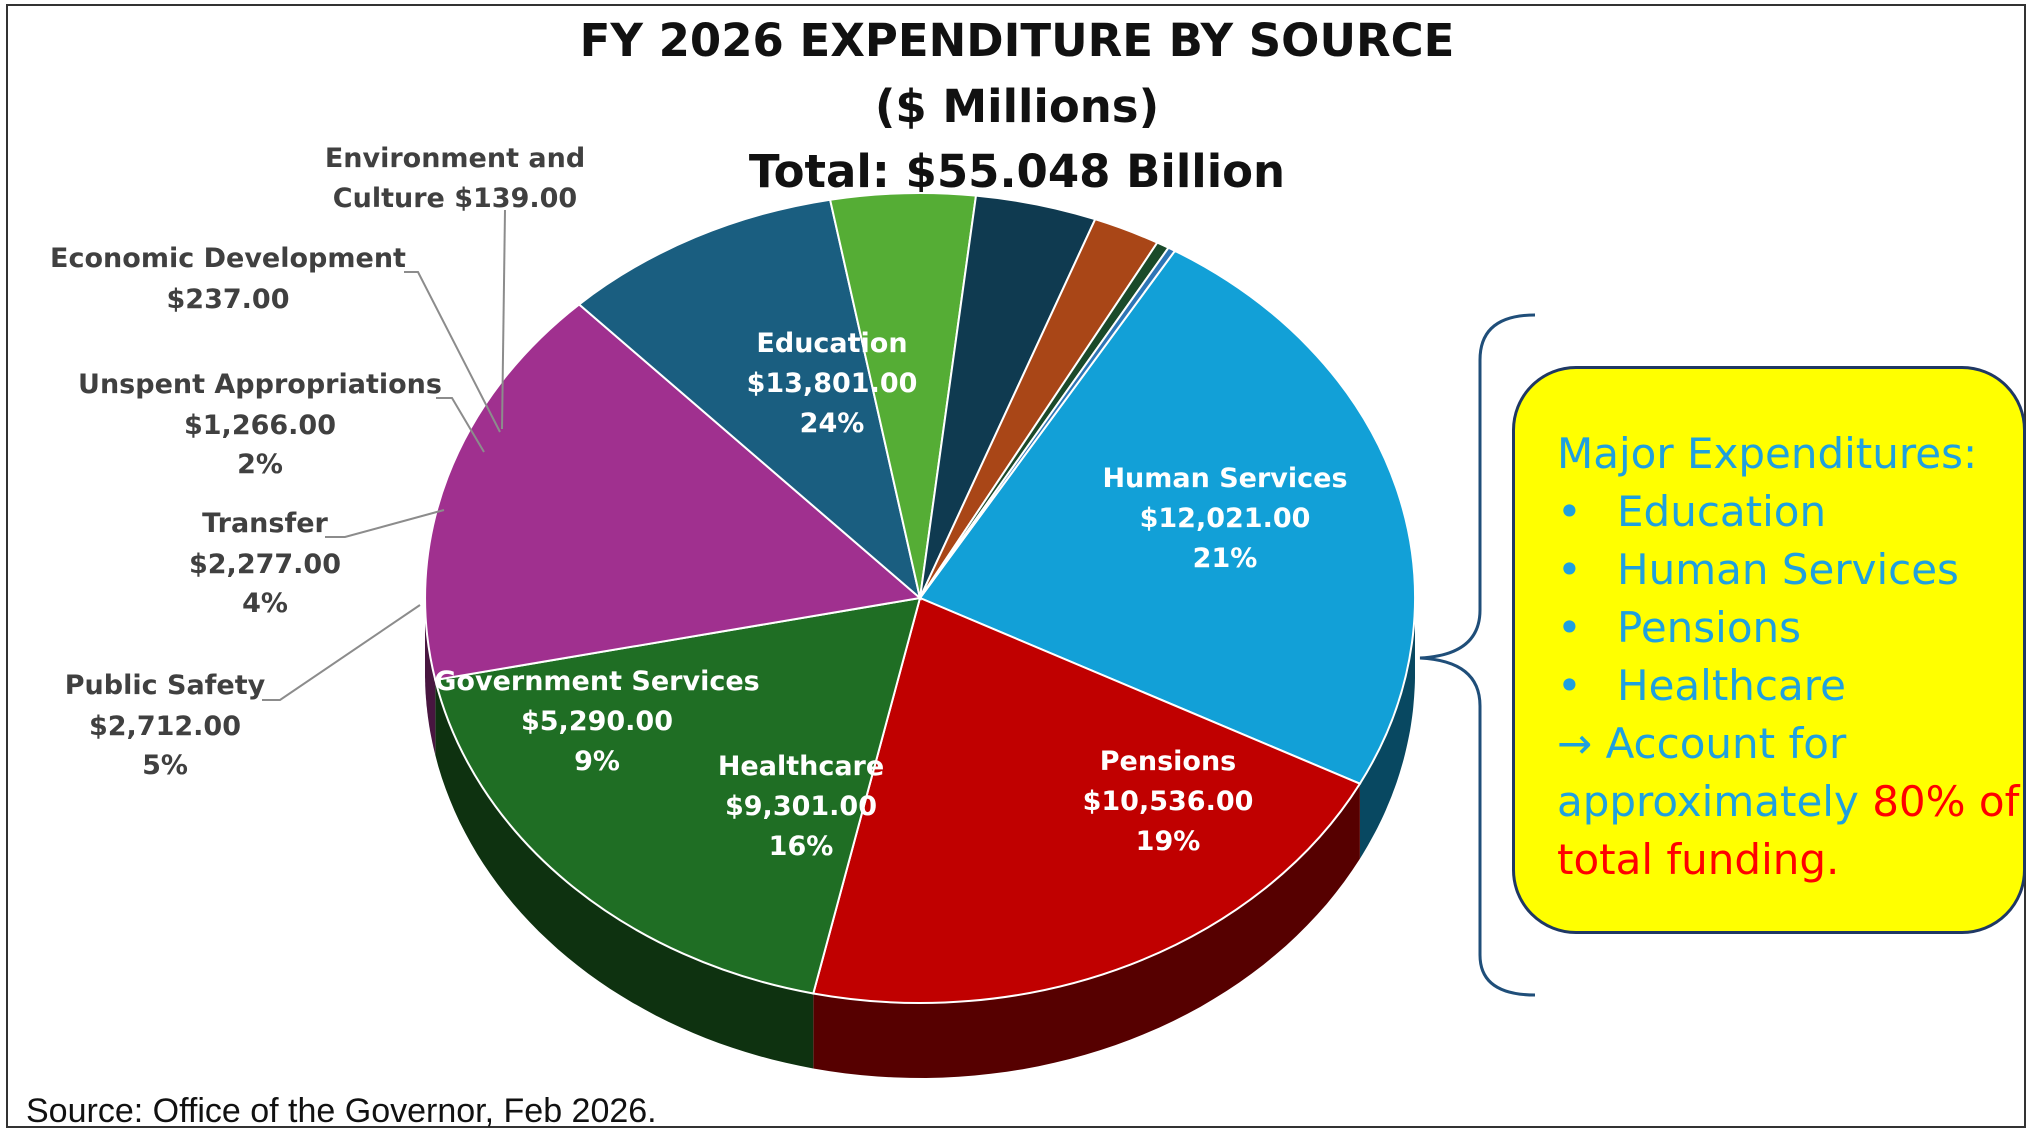  What do you see at coordinates (260, 425) in the screenshot?
I see `data-label-value-unspent-appropriations: $1,266.00` at bounding box center [260, 425].